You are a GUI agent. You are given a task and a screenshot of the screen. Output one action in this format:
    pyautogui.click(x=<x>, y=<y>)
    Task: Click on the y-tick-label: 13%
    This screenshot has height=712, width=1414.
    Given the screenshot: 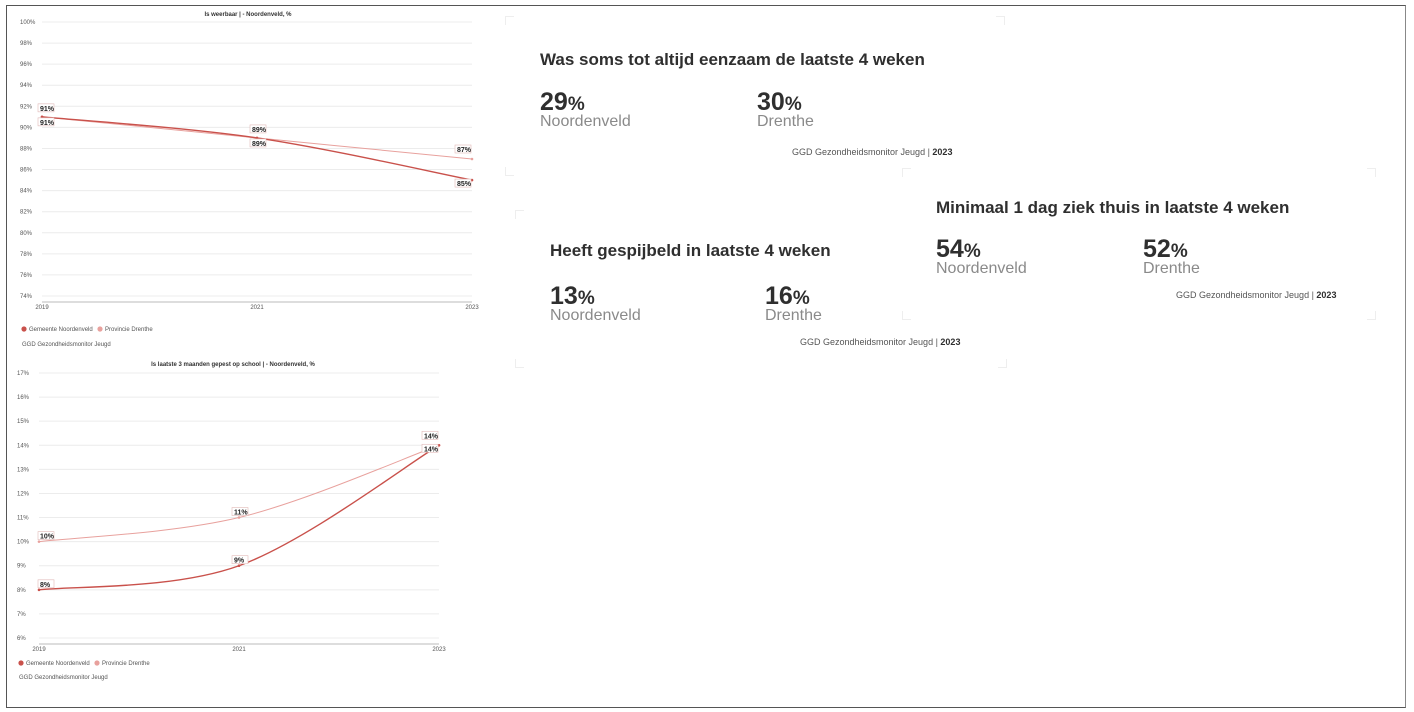 What is the action you would take?
    pyautogui.click(x=23, y=470)
    